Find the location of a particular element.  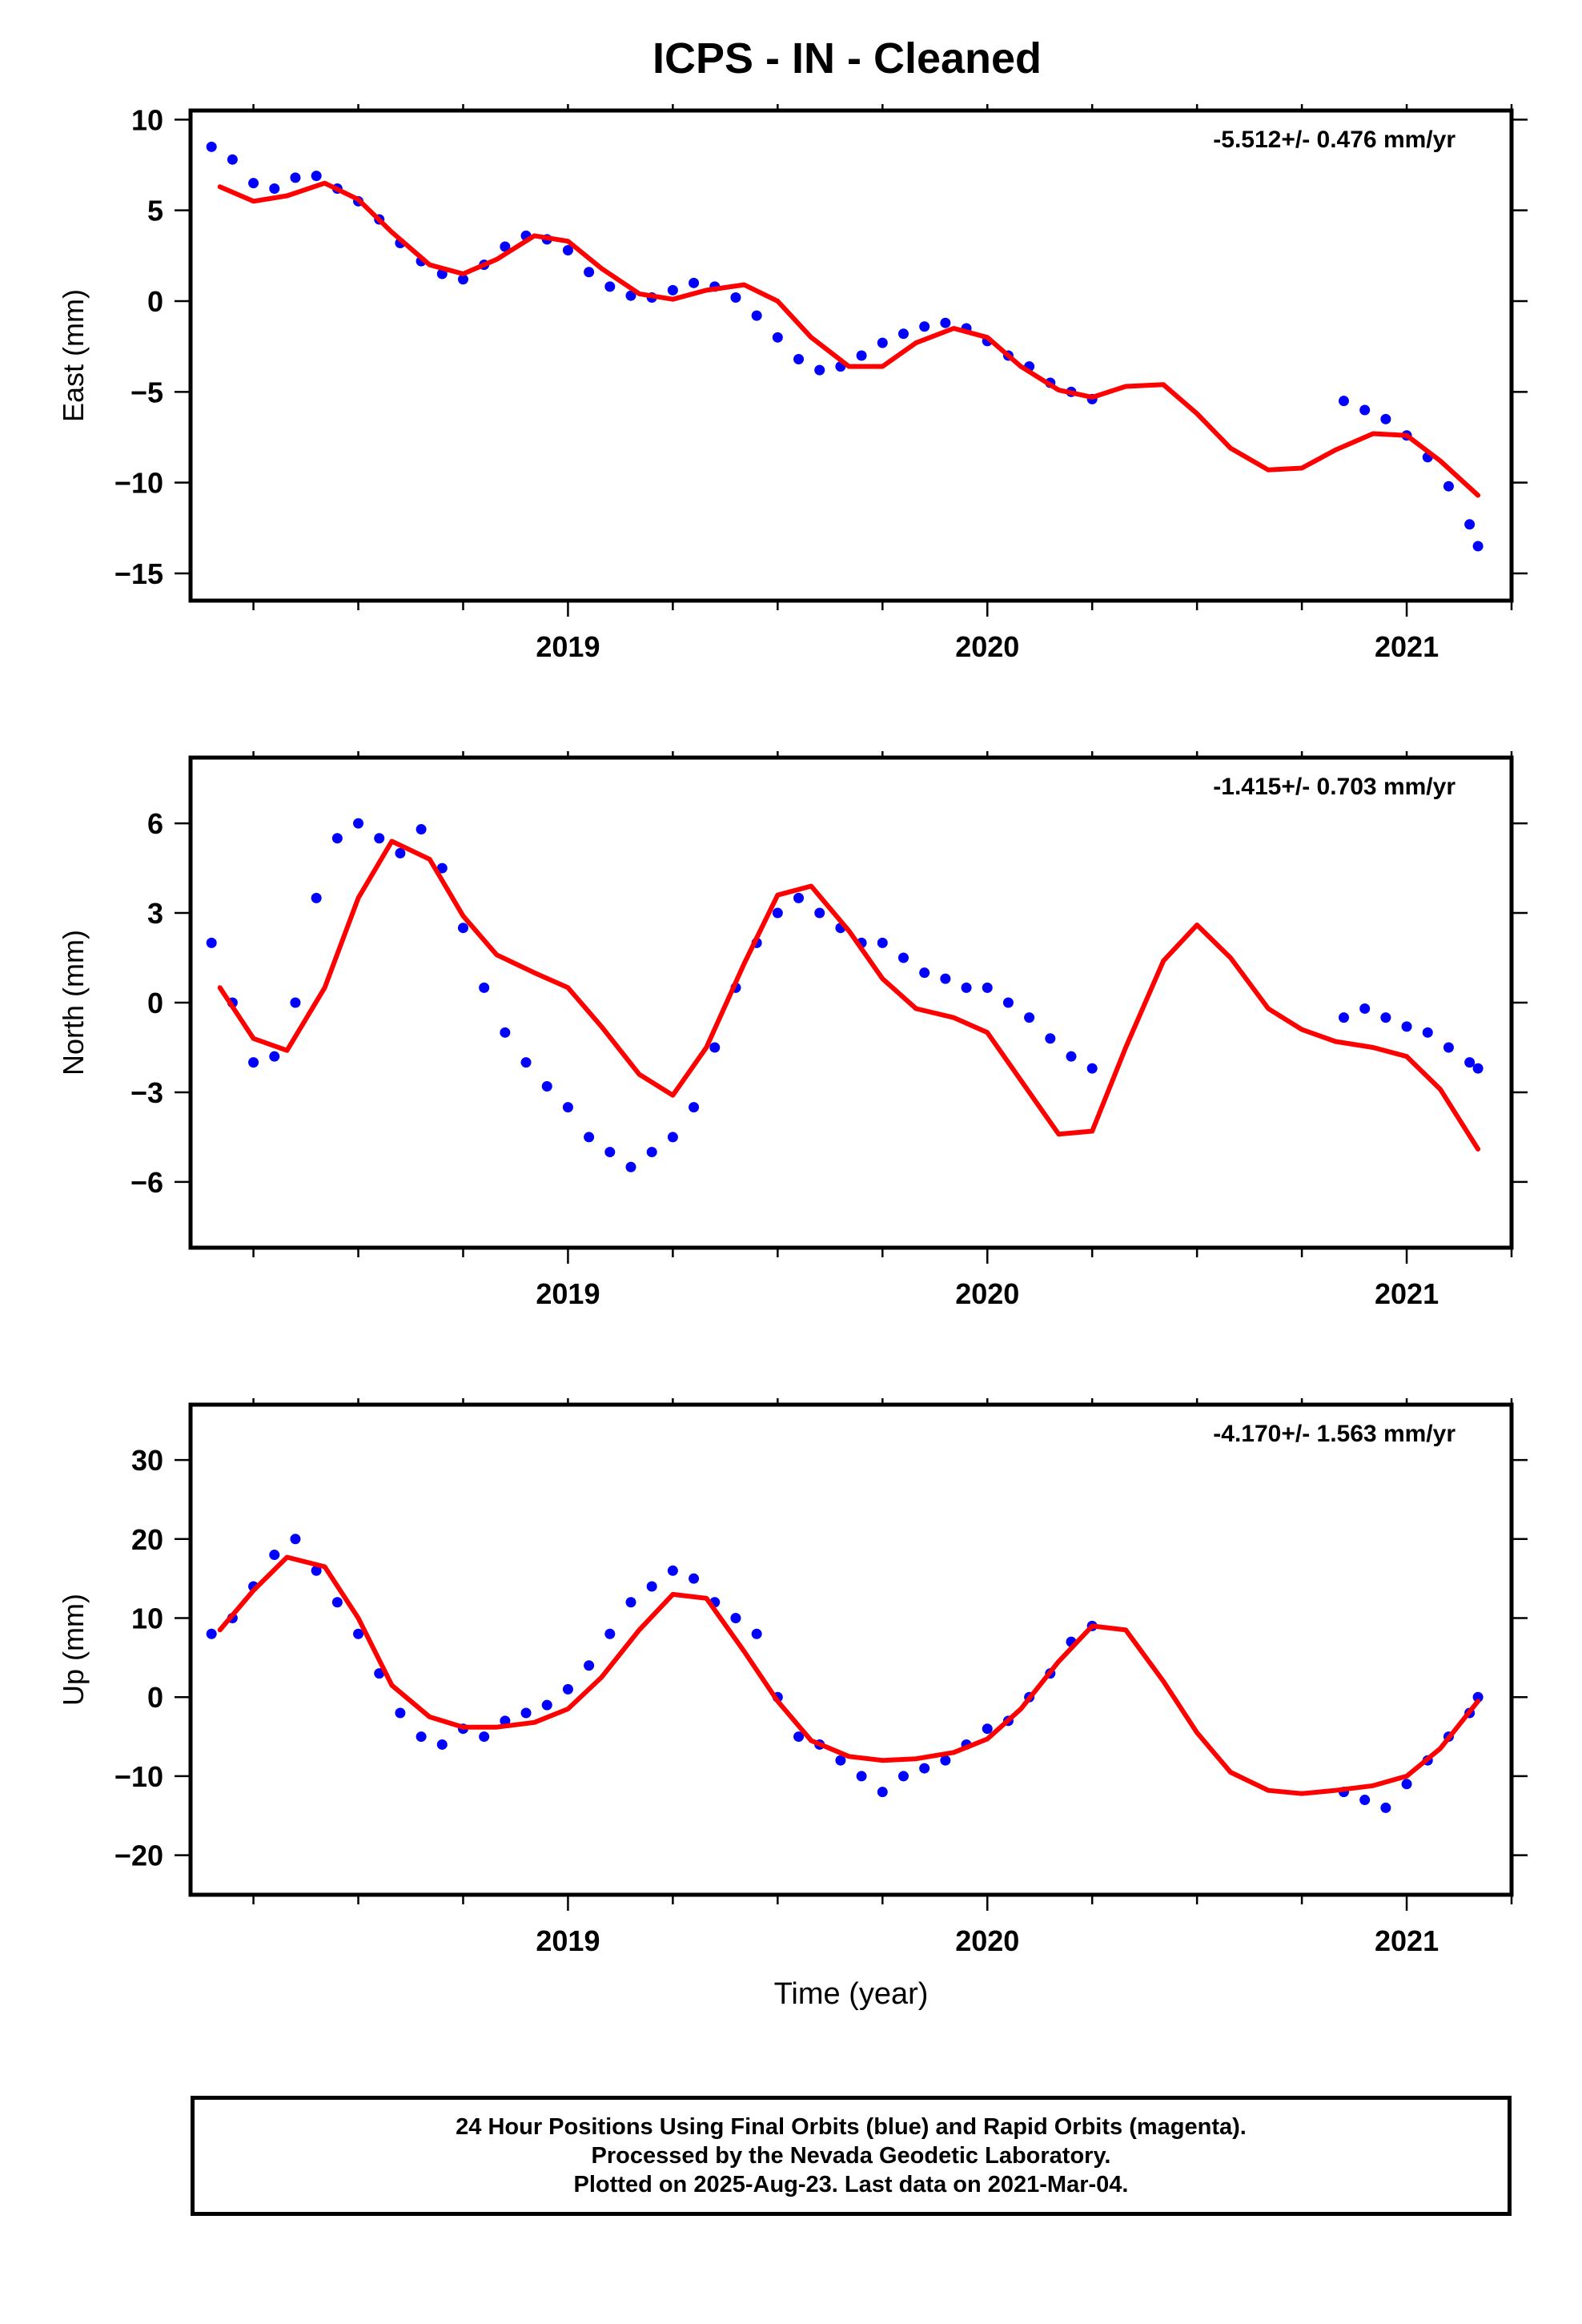

y-tick-label: 6 is located at coordinates (155, 824).